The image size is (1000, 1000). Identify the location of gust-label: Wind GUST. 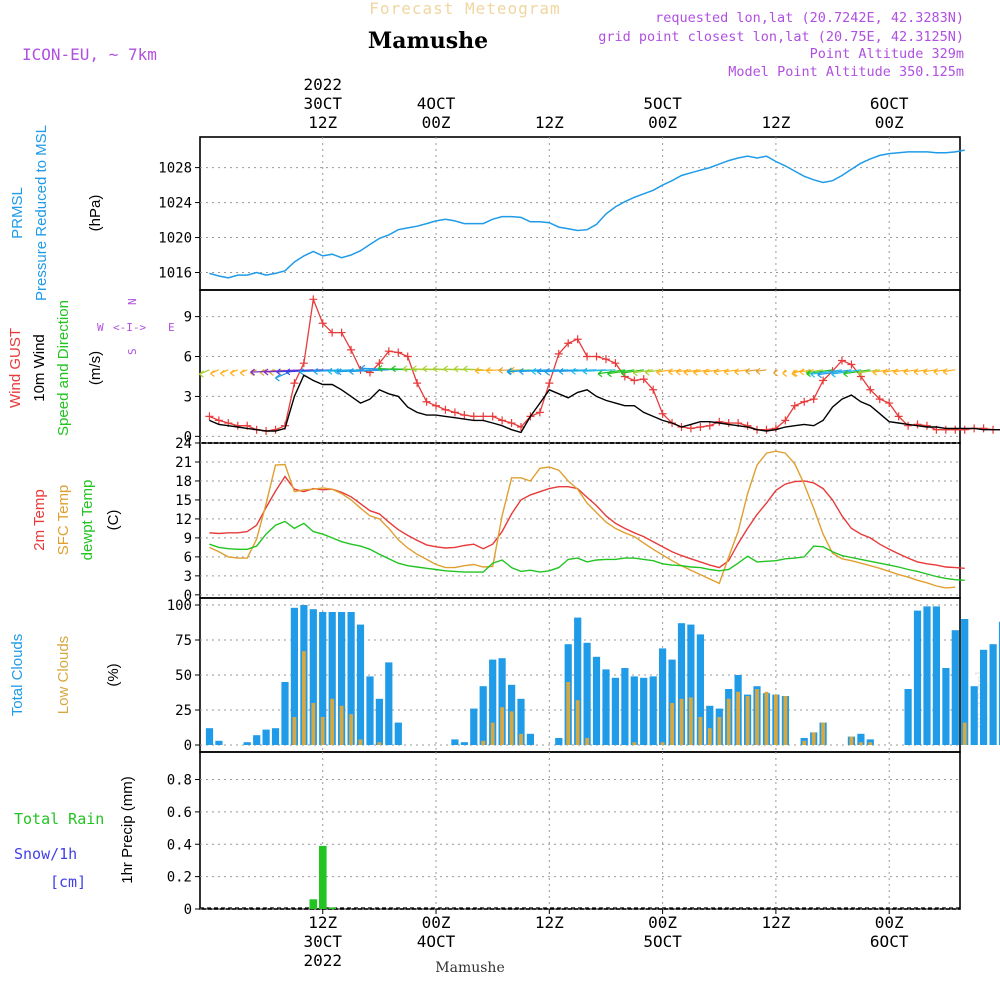
(15, 368).